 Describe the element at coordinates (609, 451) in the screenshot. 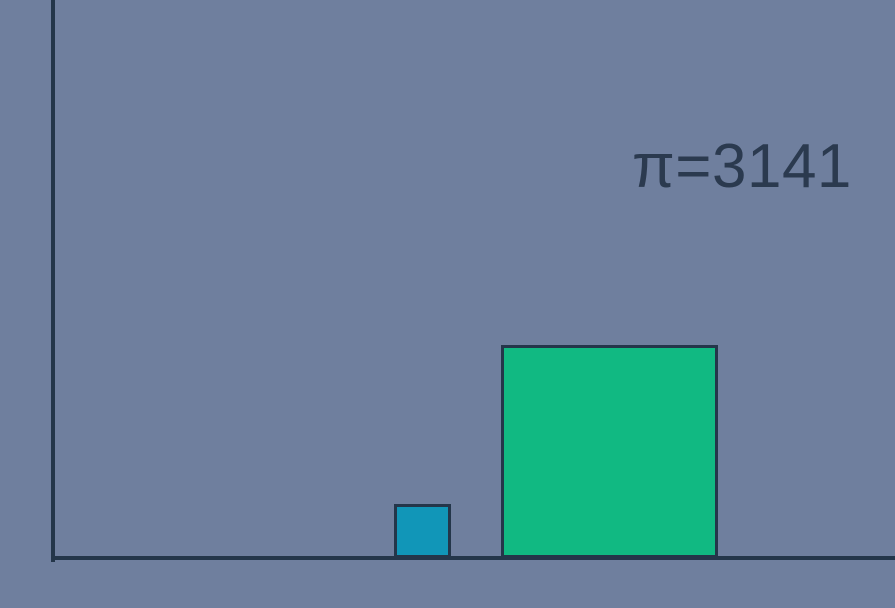

I see `large-block` at that location.